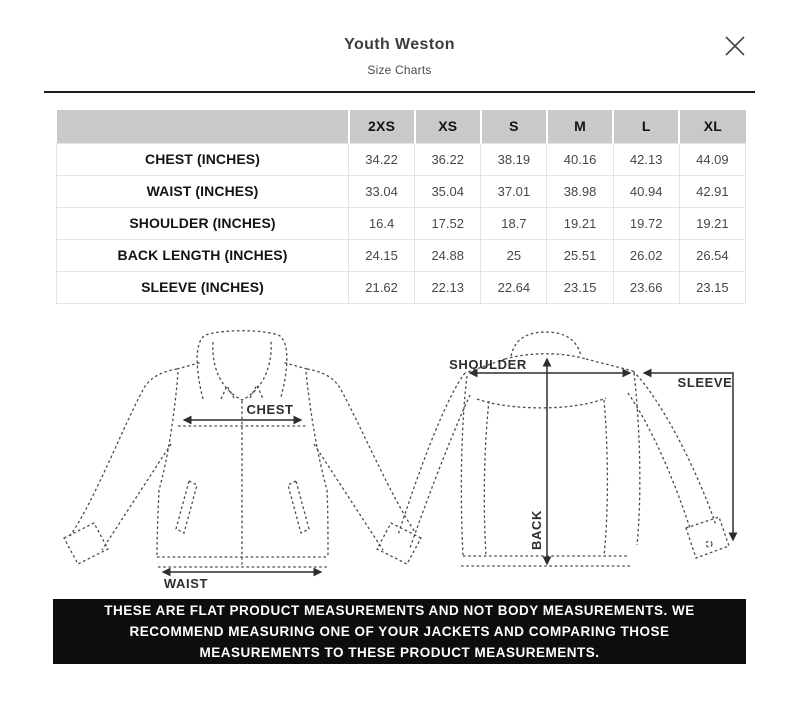  Describe the element at coordinates (514, 159) in the screenshot. I see `cell: 38.19` at that location.